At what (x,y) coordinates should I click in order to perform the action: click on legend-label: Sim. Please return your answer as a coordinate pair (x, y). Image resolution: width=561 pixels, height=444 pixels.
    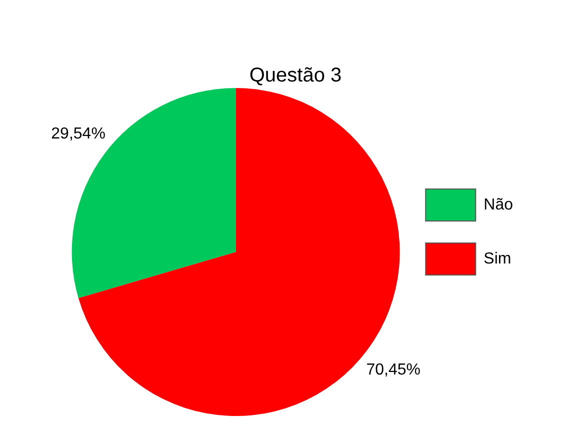
    Looking at the image, I should click on (498, 259).